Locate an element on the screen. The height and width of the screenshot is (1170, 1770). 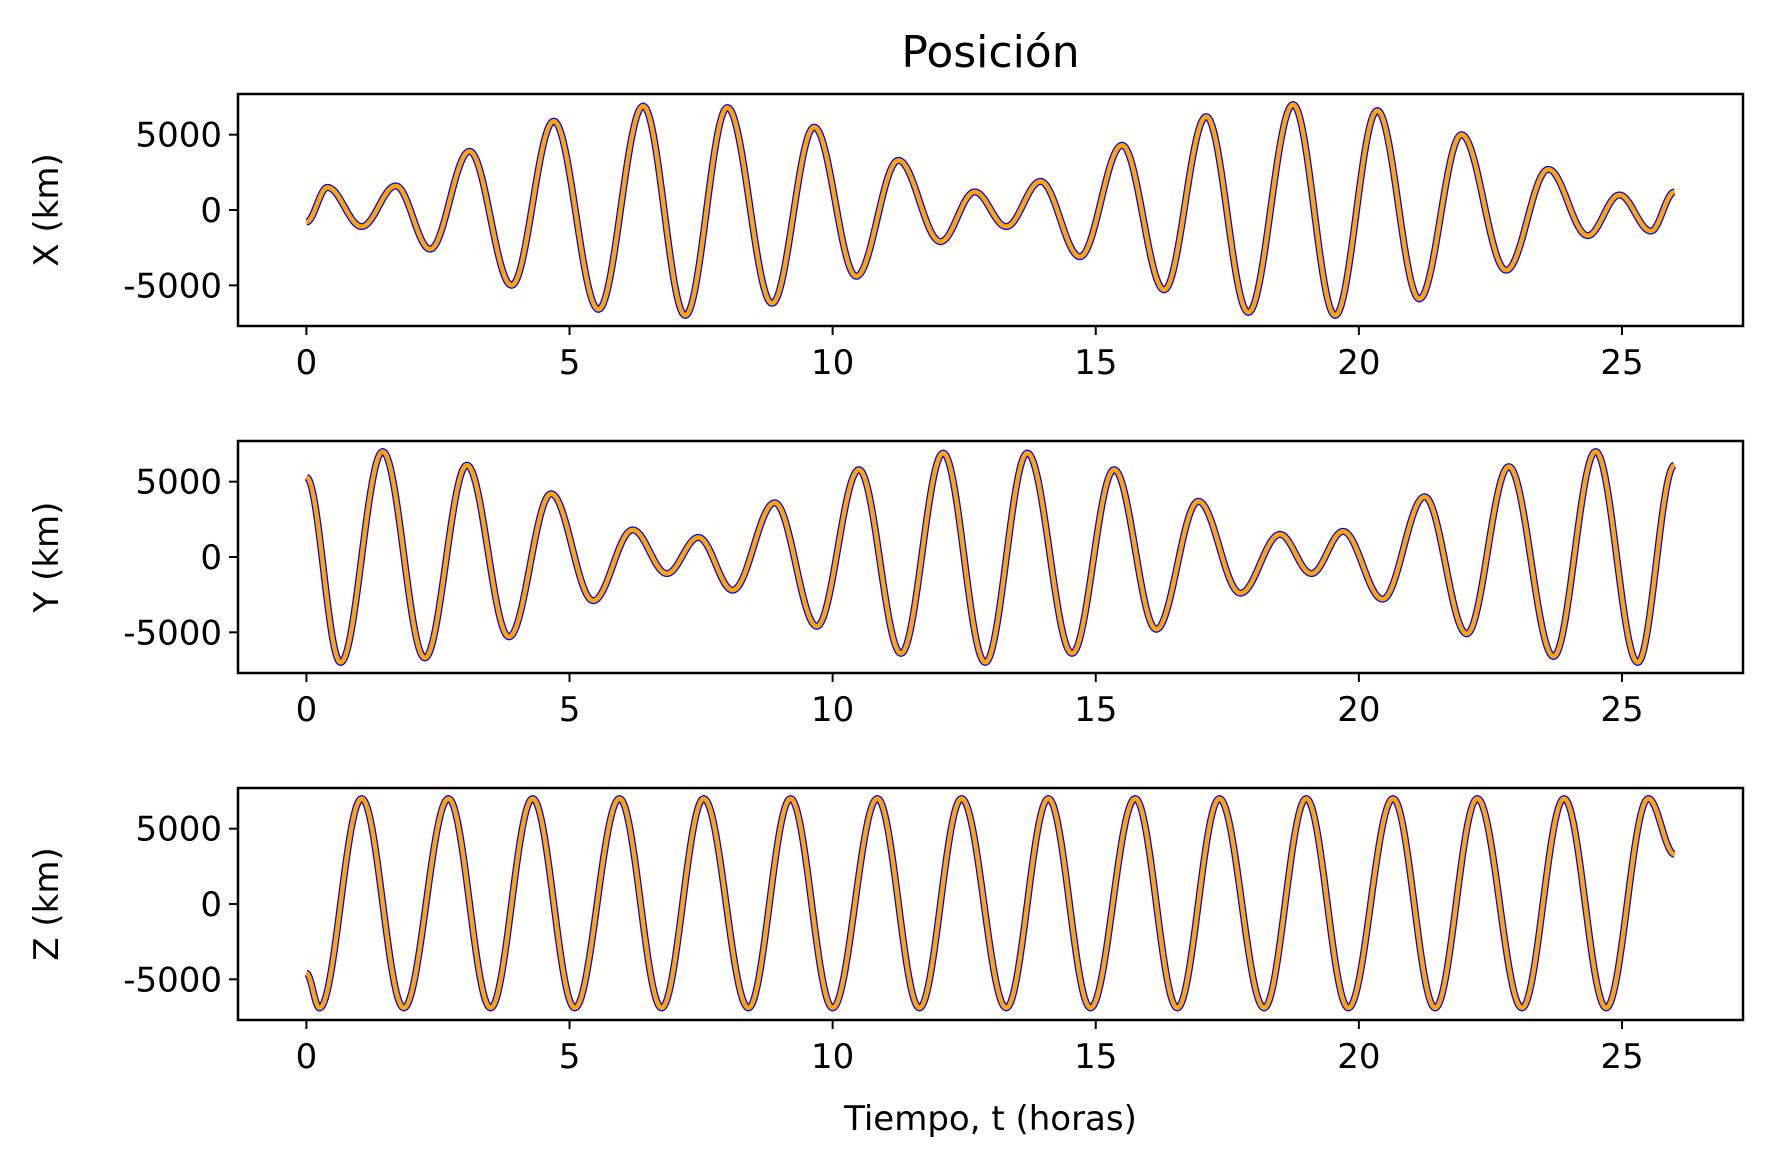
x-axis-label: Tiempo, t (horas) is located at coordinates (990, 1119).